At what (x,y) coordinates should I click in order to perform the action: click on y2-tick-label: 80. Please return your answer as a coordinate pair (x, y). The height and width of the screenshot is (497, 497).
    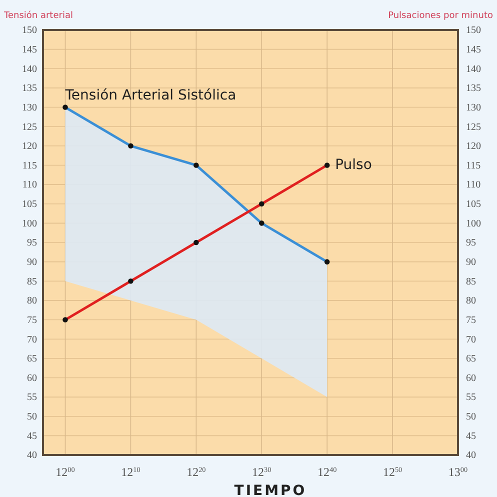
    Looking at the image, I should click on (471, 301).